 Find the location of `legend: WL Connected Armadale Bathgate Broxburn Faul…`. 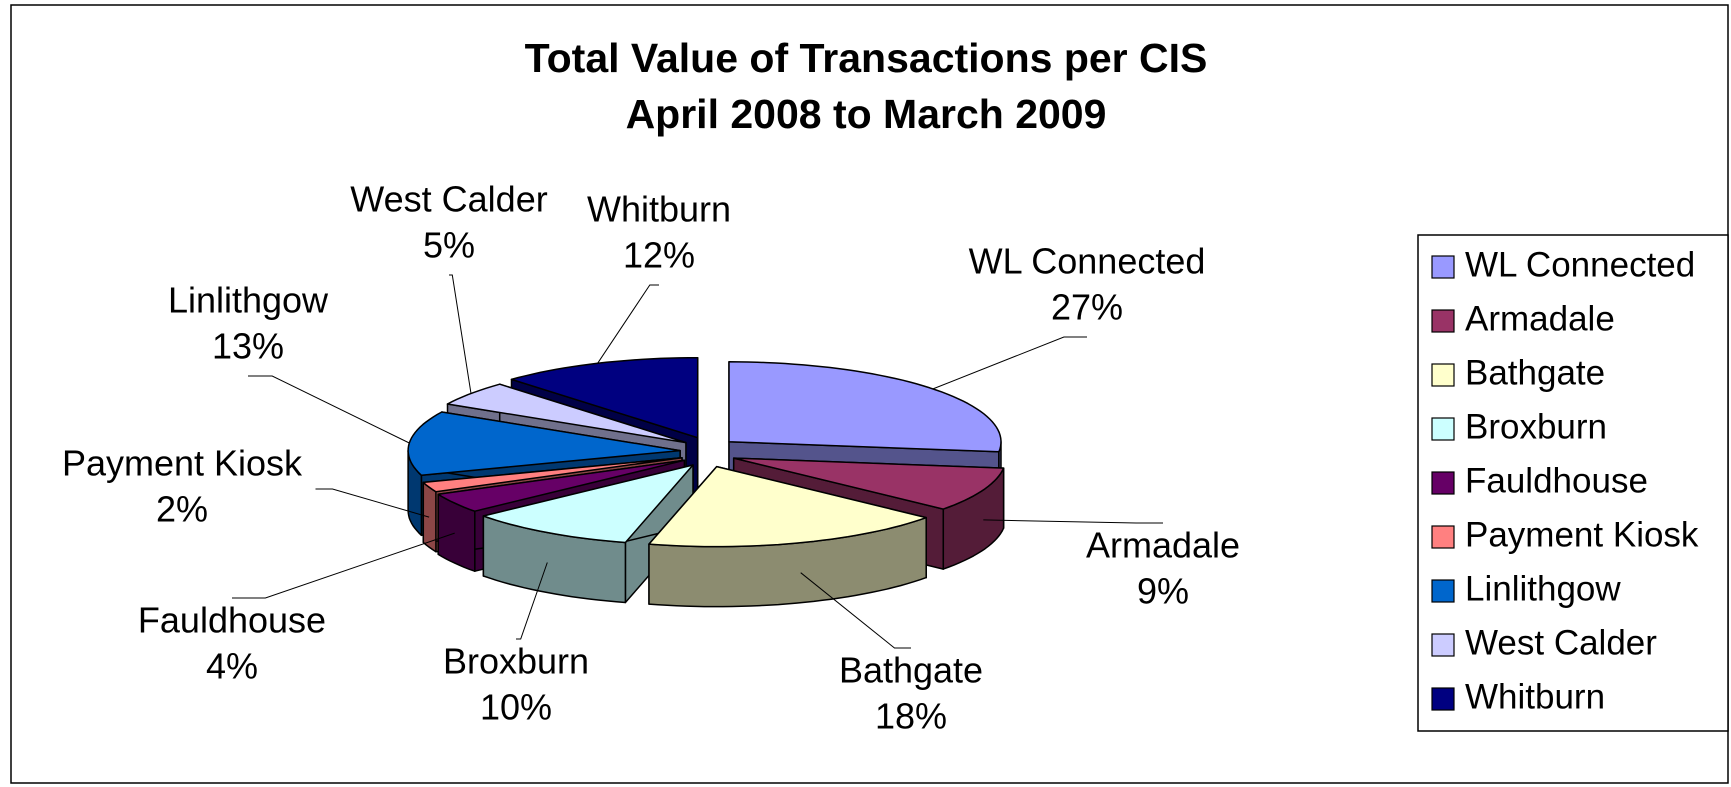

legend: WL Connected Armadale Bathgate Broxburn Faul… is located at coordinates (1573, 483).